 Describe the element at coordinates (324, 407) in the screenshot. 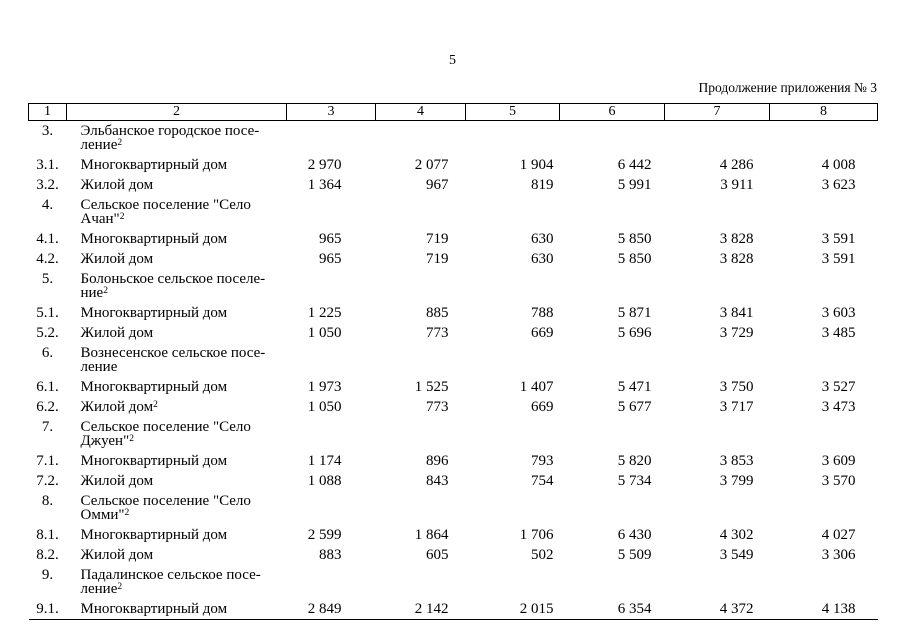

I see `value-cell: 1 050` at that location.